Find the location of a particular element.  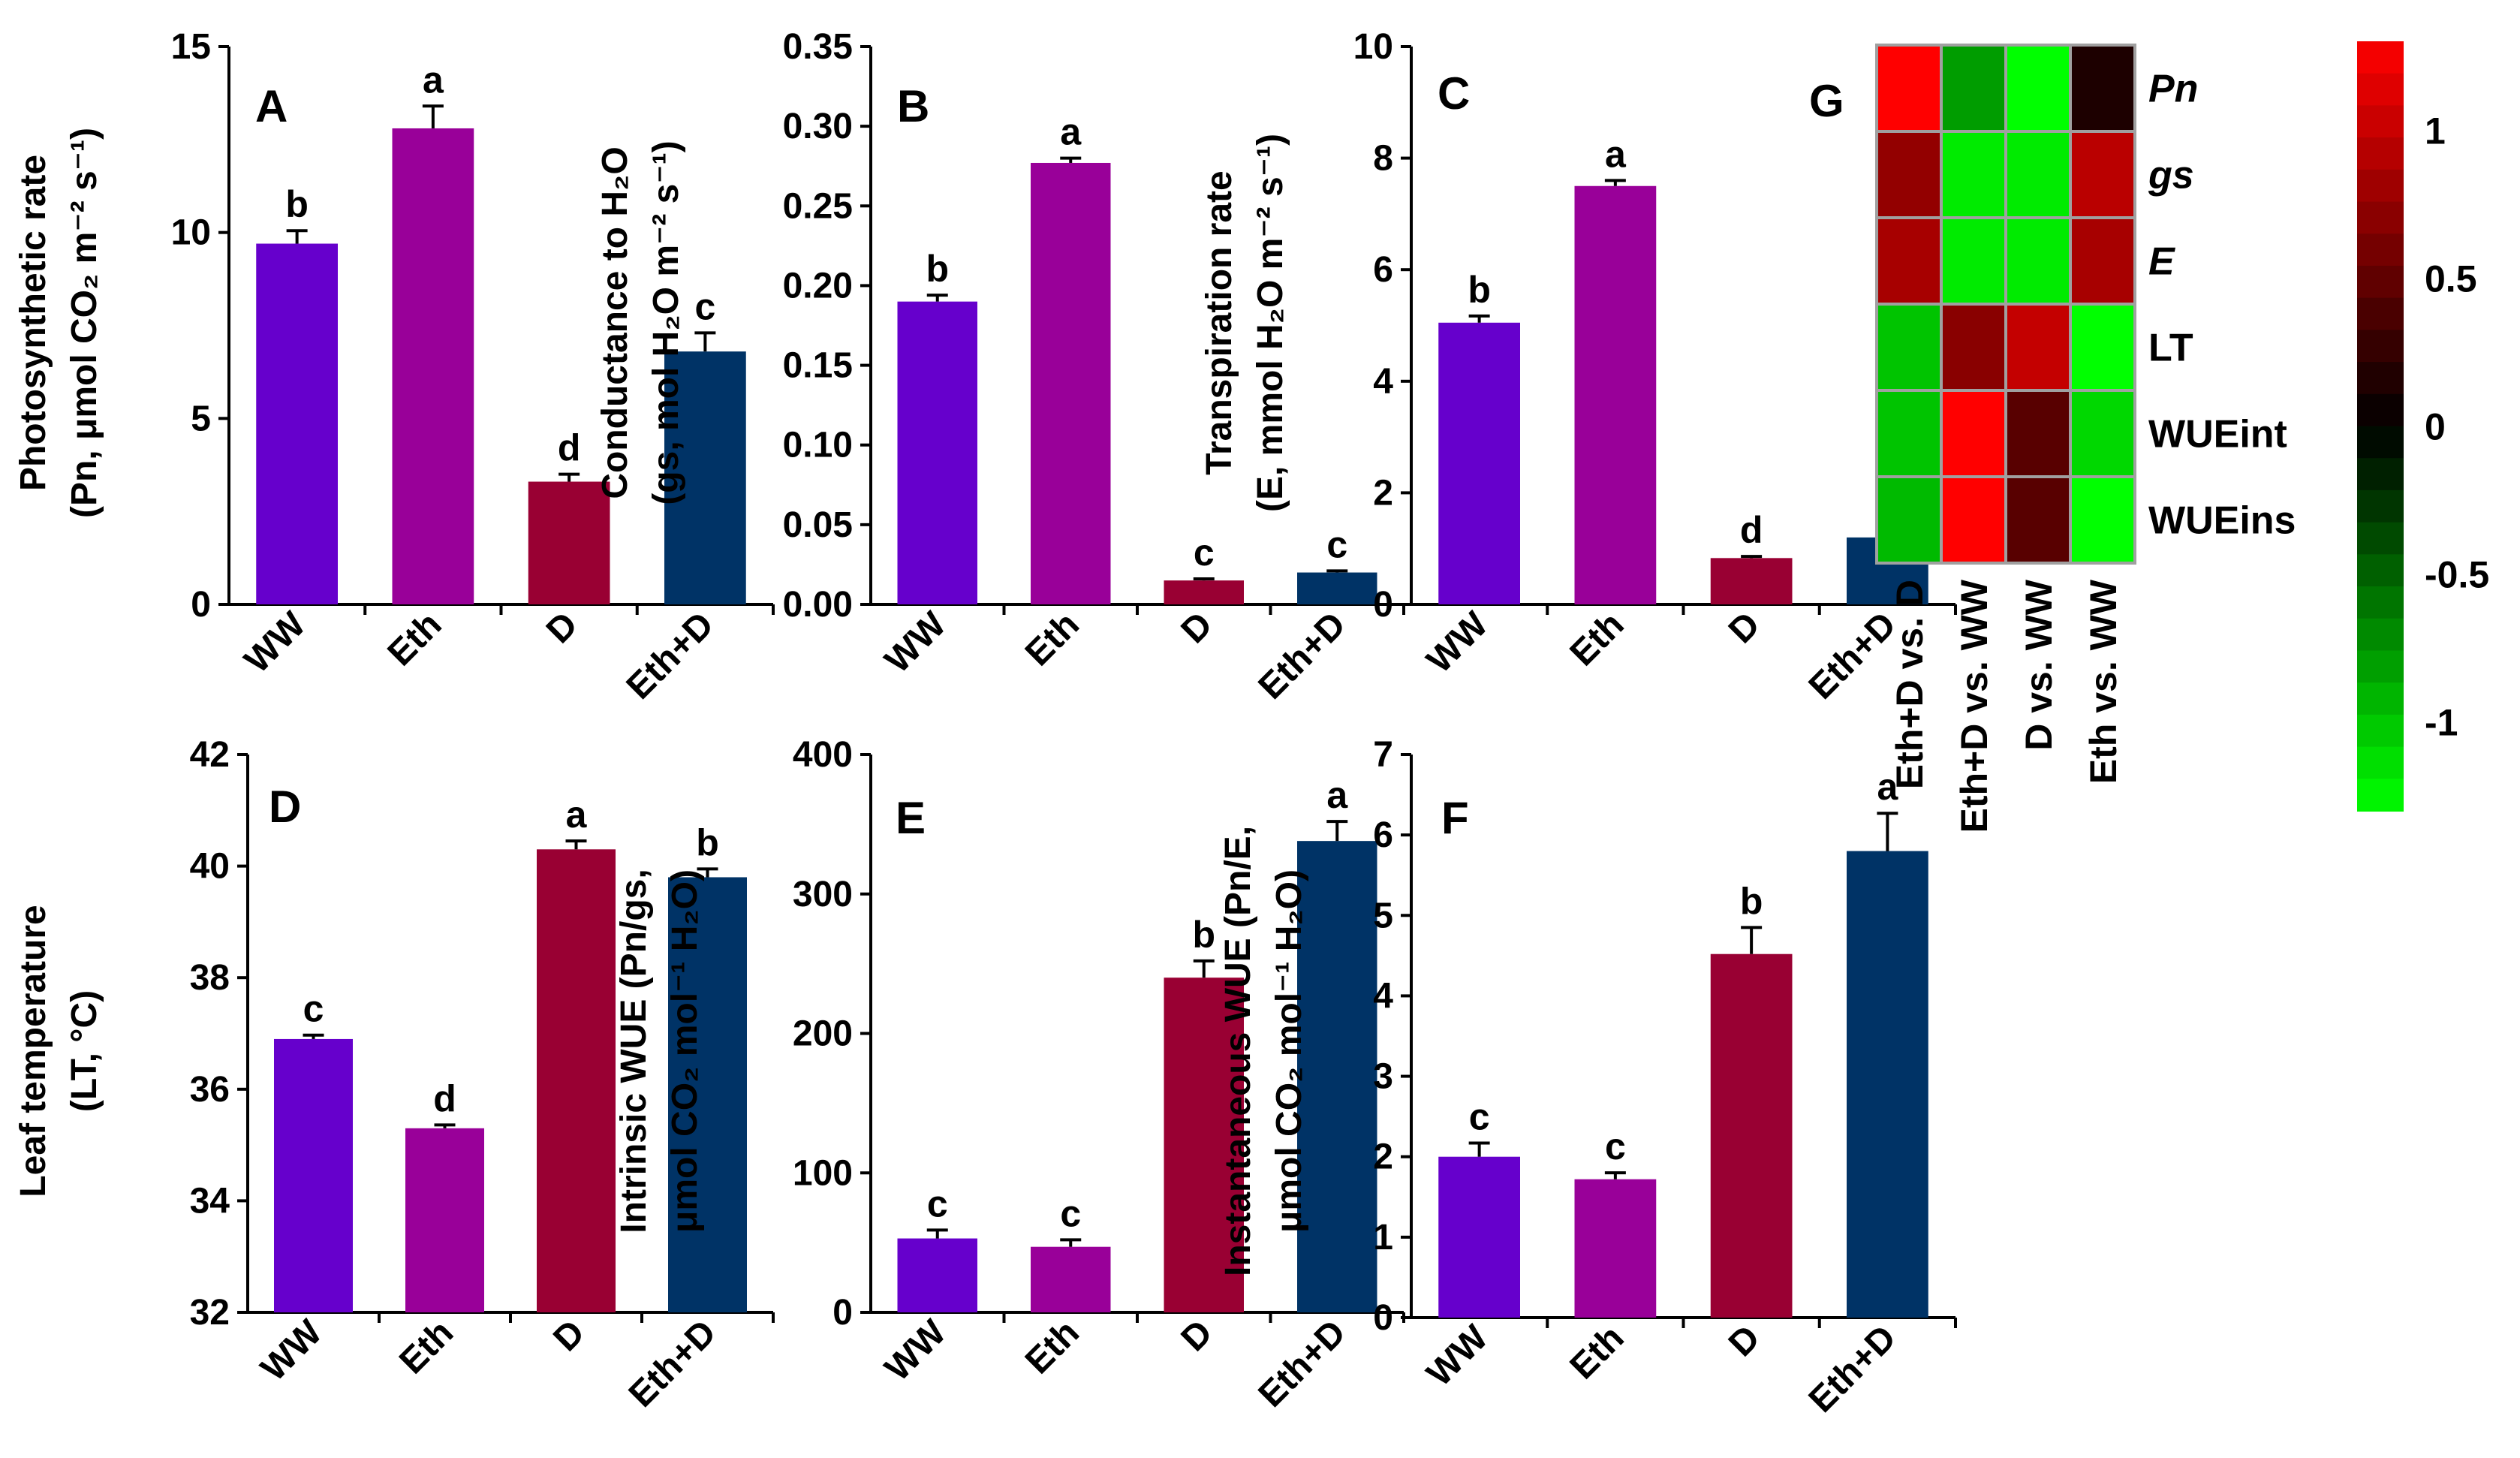

y-tick-label: 0.05 is located at coordinates (818, 525).